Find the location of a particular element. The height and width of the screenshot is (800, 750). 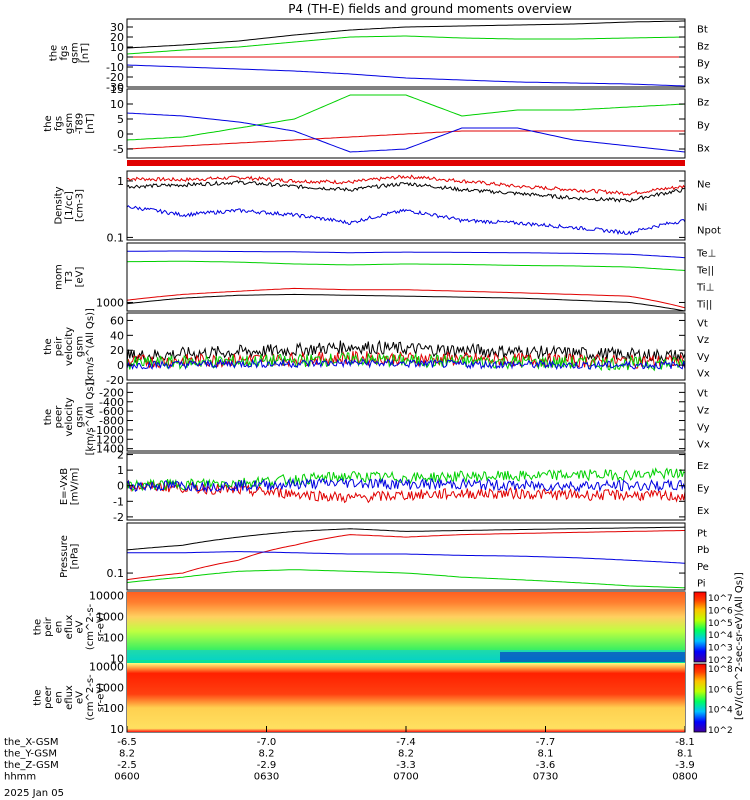

y-axis-label: eflux is located at coordinates (69, 697).